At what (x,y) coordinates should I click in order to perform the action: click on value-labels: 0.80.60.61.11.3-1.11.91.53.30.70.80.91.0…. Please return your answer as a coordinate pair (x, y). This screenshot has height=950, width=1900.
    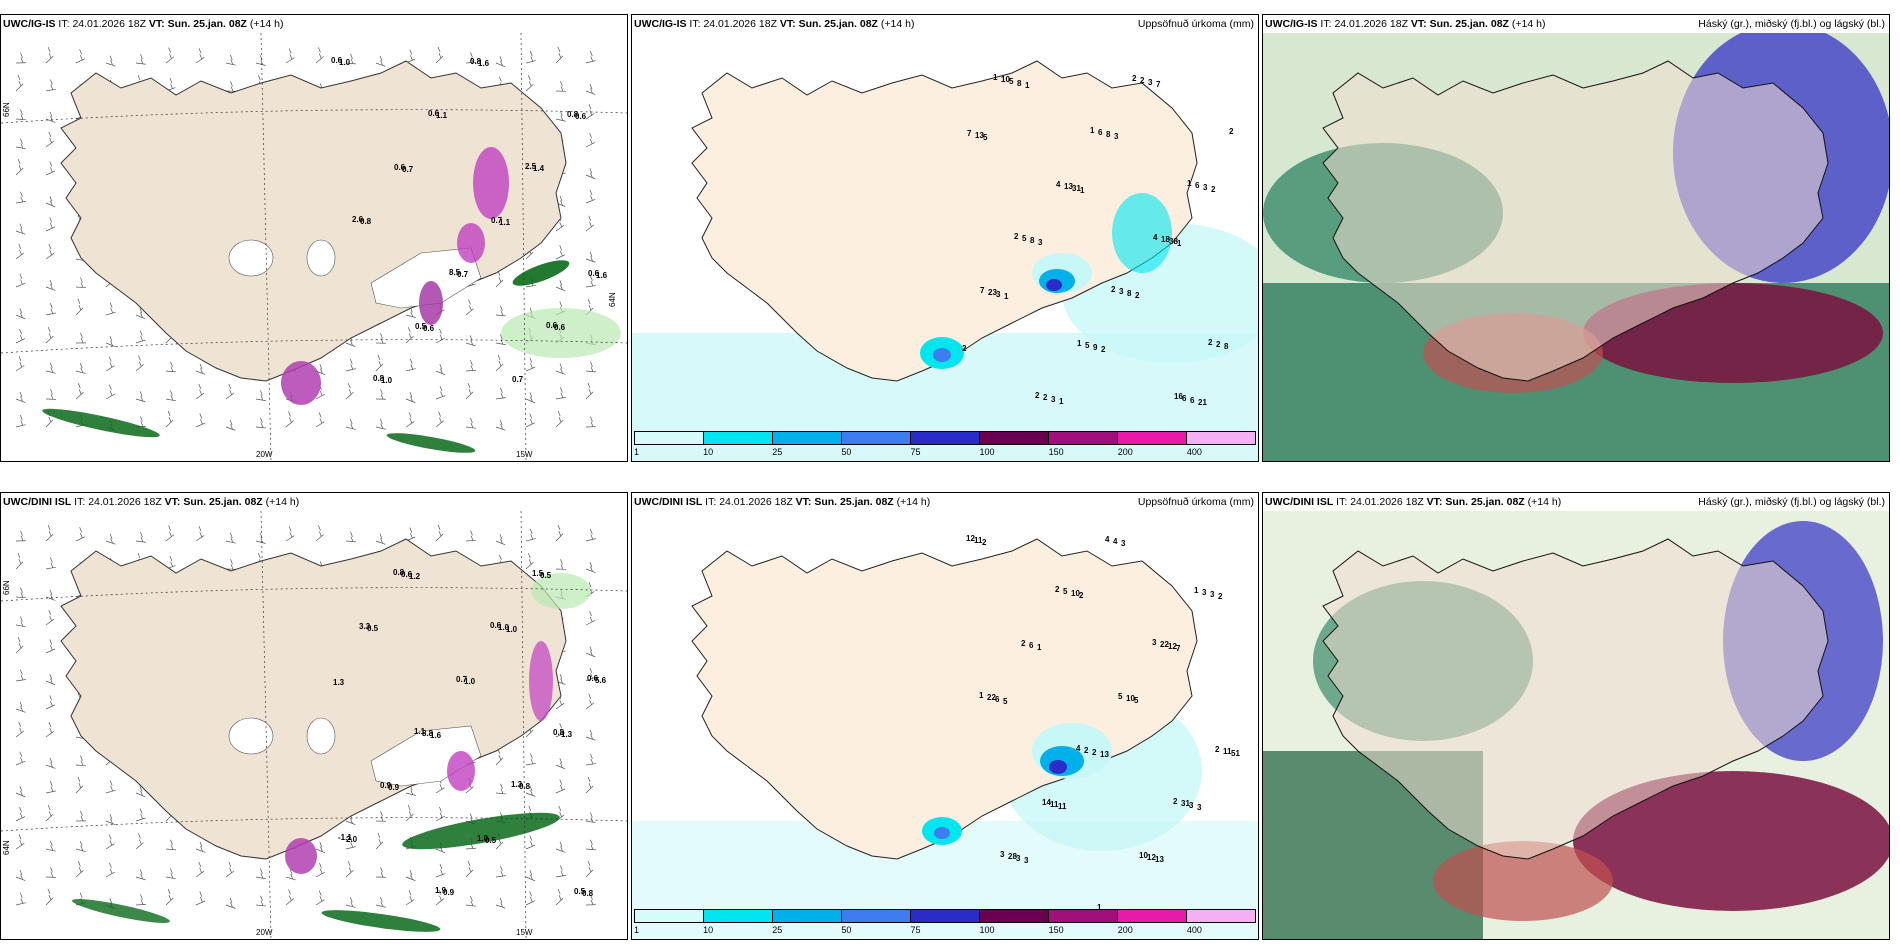
    Looking at the image, I should click on (470, 733).